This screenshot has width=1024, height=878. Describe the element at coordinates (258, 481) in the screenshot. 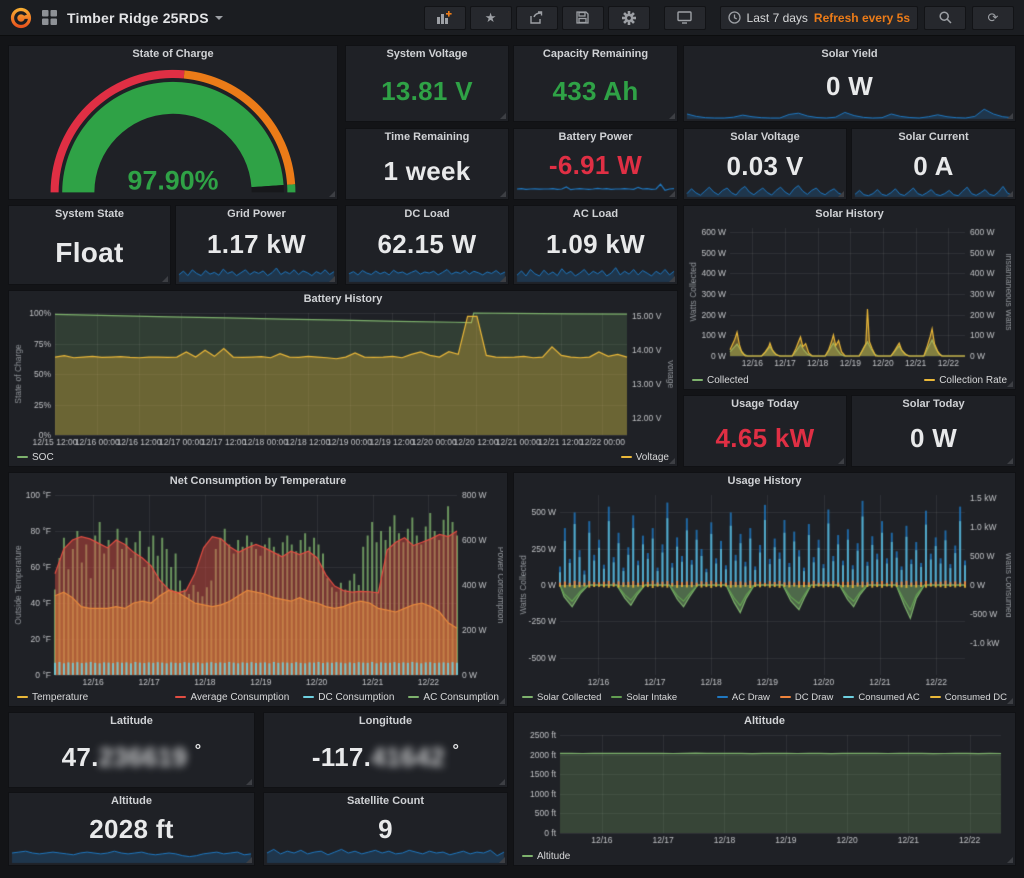

I see `panel-title: Net Consumption by Temperature` at that location.